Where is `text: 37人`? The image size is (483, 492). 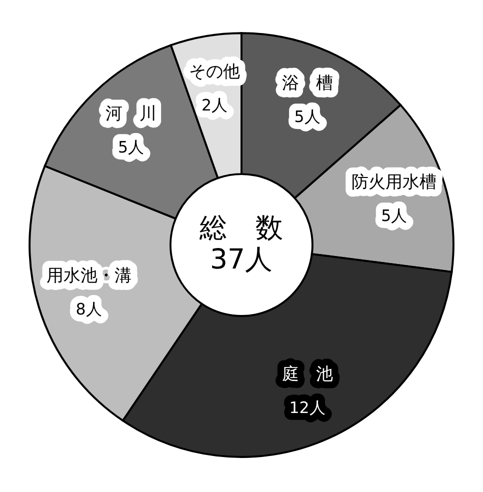
text: 37人 is located at coordinates (242, 259).